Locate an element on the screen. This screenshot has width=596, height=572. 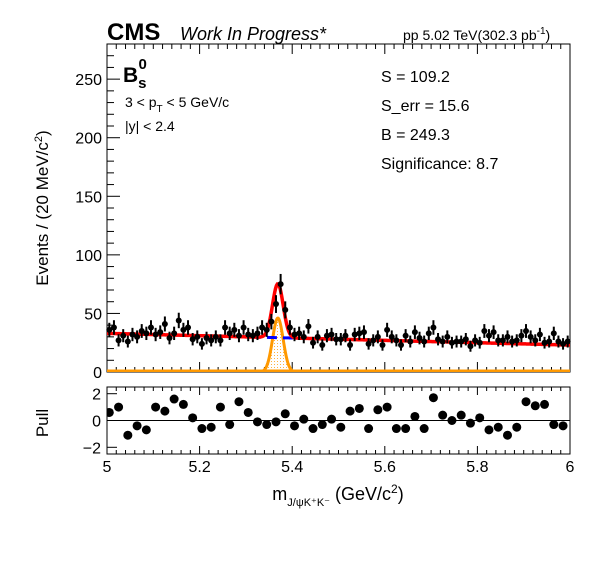
x-tick-label: 5.2 is located at coordinates (199, 467).